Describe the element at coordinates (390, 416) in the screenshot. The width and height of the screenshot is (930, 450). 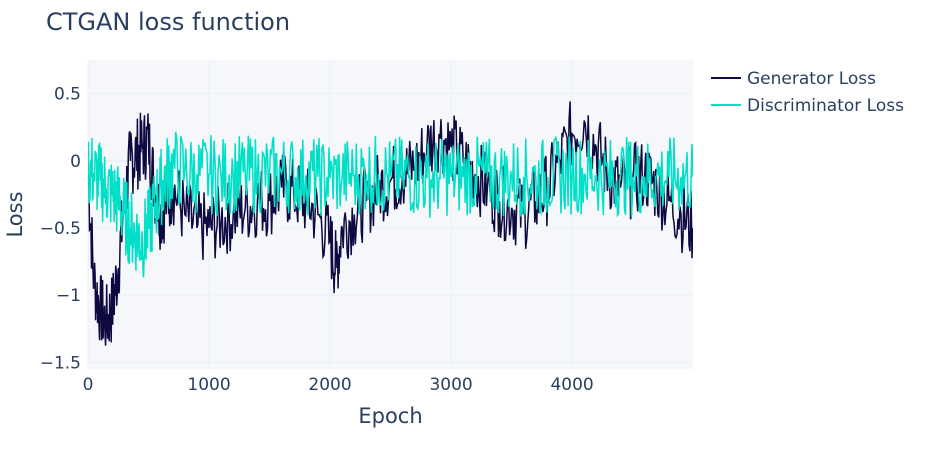
I see `x-axis-title: Epoch` at that location.